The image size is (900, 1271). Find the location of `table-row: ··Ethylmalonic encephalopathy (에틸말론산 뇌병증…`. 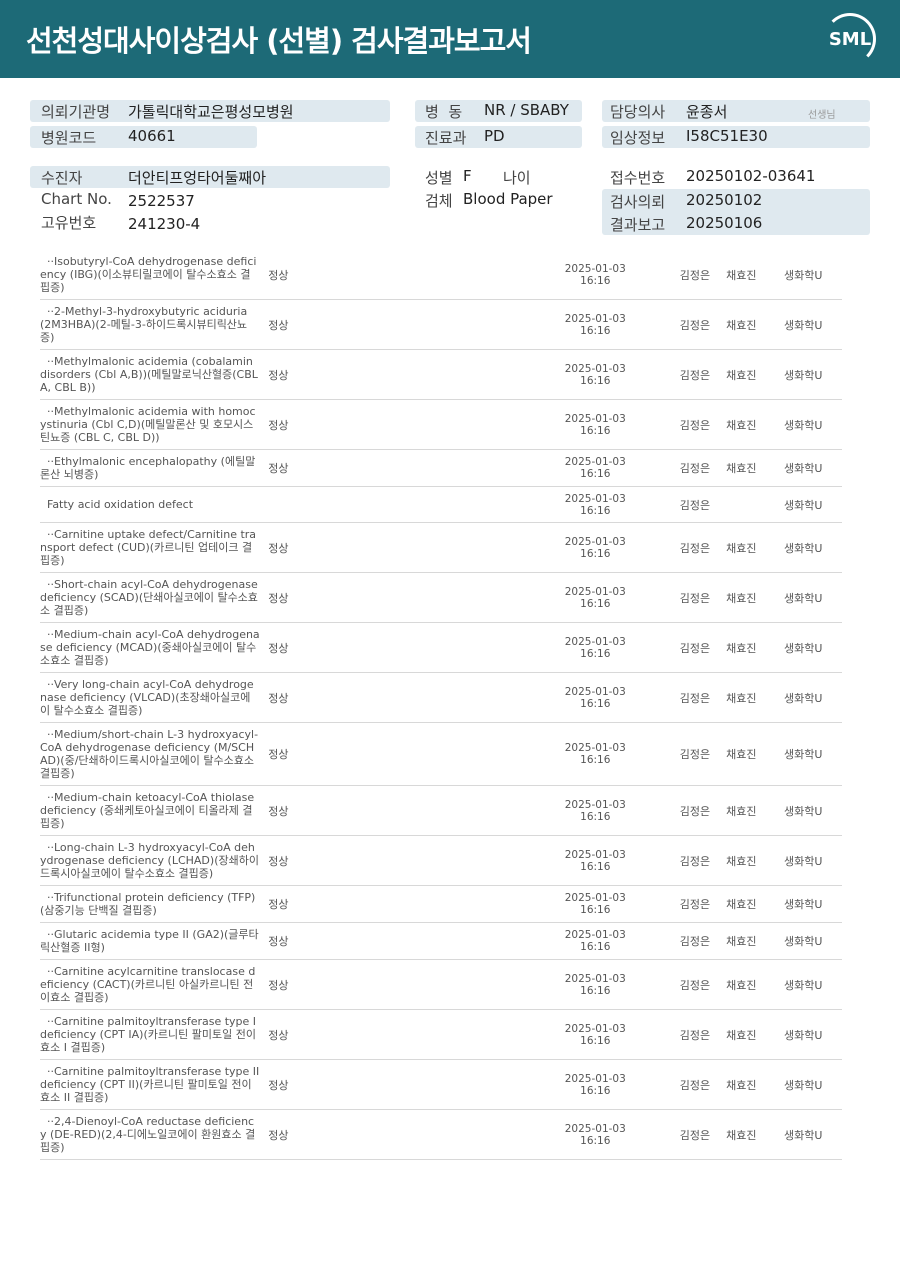

table-row: ··Ethylmalonic encephalopathy (에틸말론산 뇌병증… is located at coordinates (441, 468).